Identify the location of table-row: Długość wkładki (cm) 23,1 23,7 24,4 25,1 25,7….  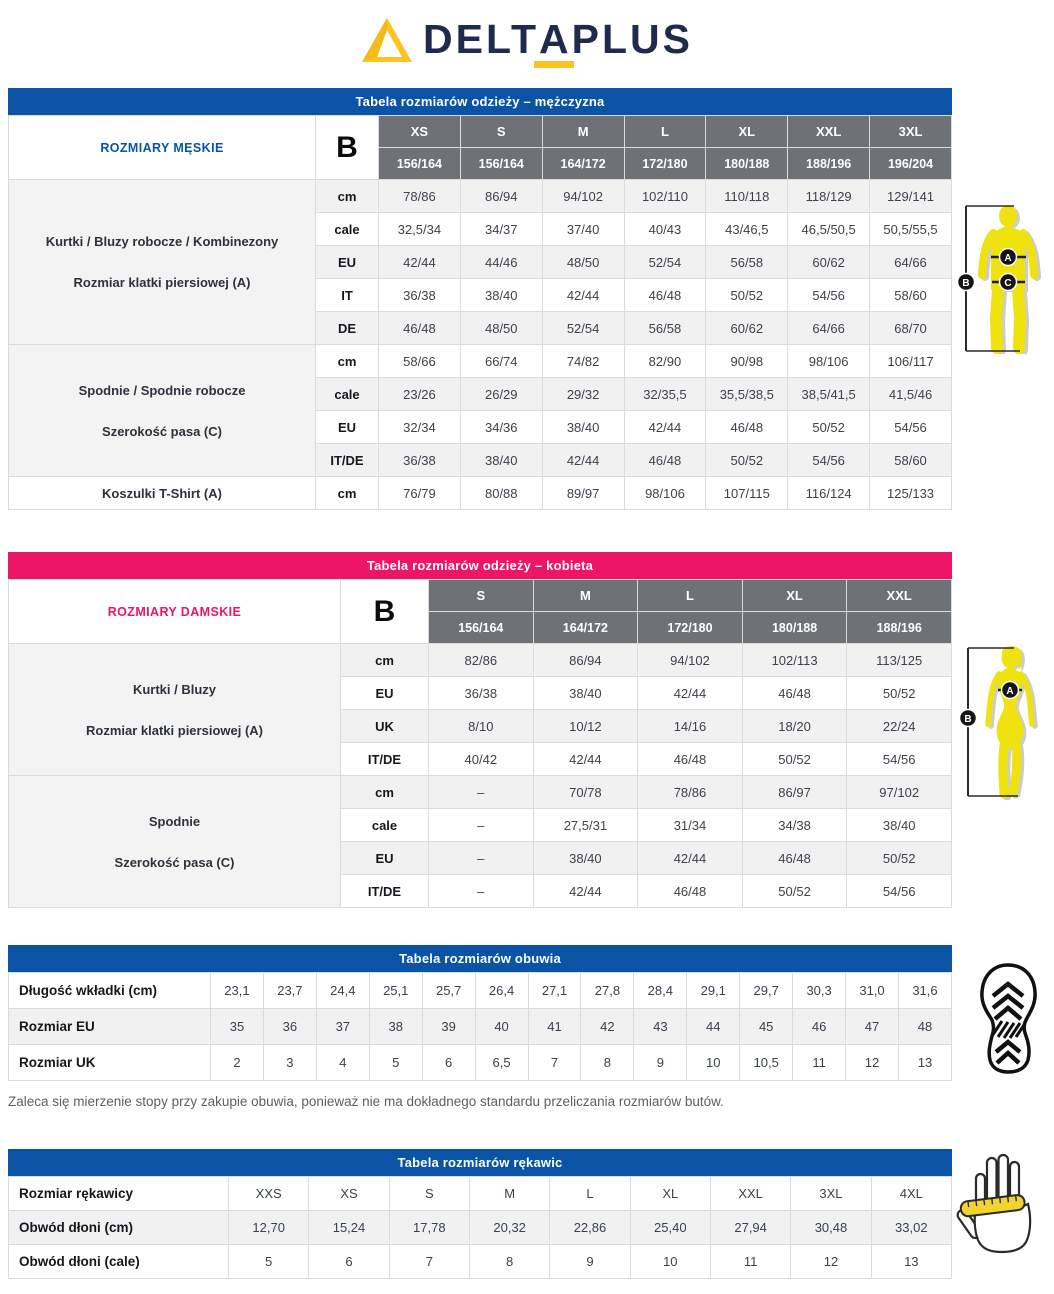
(480, 990).